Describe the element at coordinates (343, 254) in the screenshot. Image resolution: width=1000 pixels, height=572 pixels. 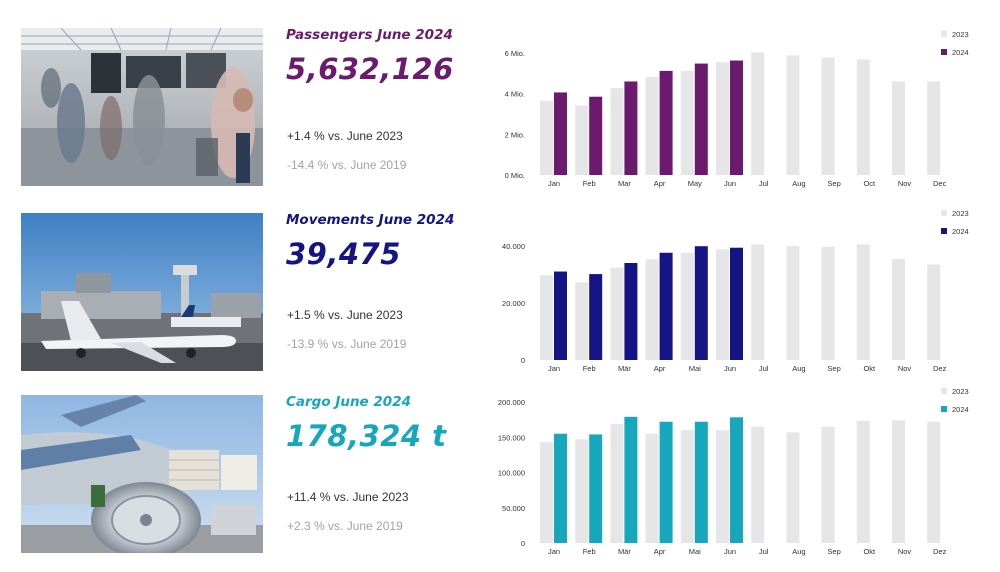
I see `kpi-value: 39,475` at that location.